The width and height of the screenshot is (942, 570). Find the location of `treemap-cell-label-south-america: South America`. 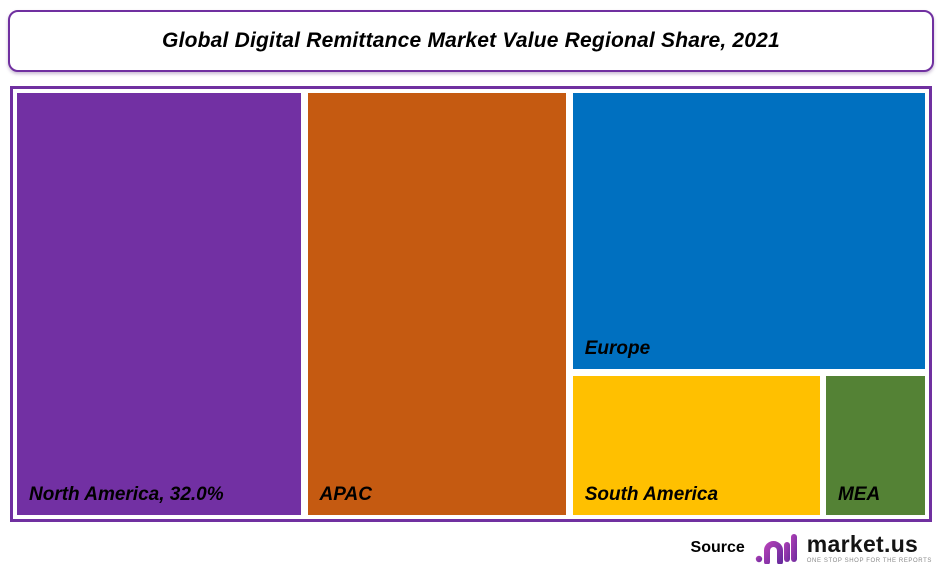

treemap-cell-label-south-america: South America is located at coordinates (651, 494).